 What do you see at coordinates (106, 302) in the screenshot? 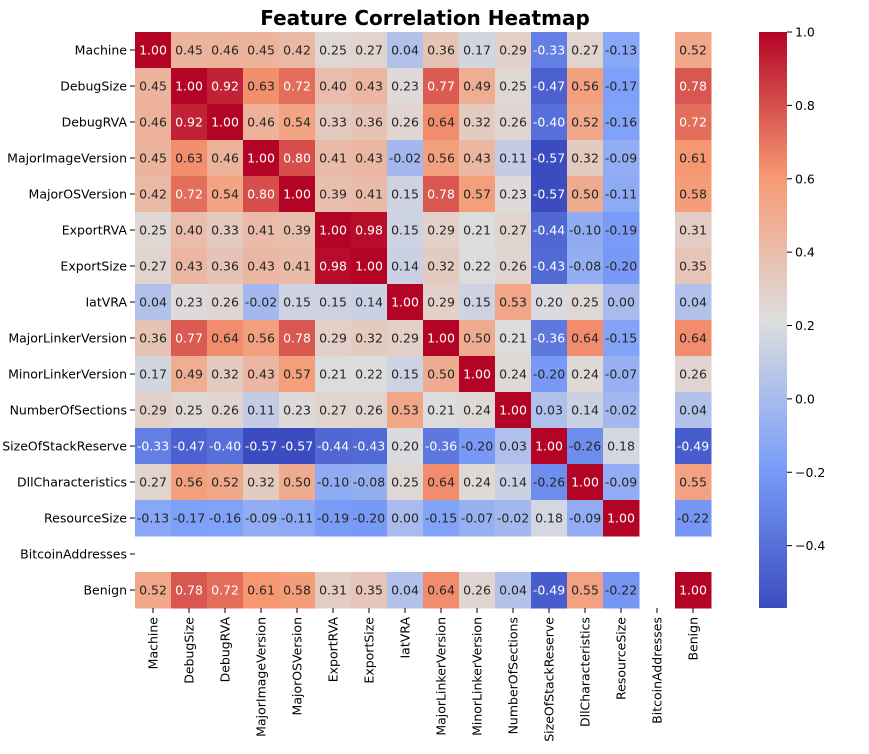
I see `row-tick-label: IatVRA` at bounding box center [106, 302].